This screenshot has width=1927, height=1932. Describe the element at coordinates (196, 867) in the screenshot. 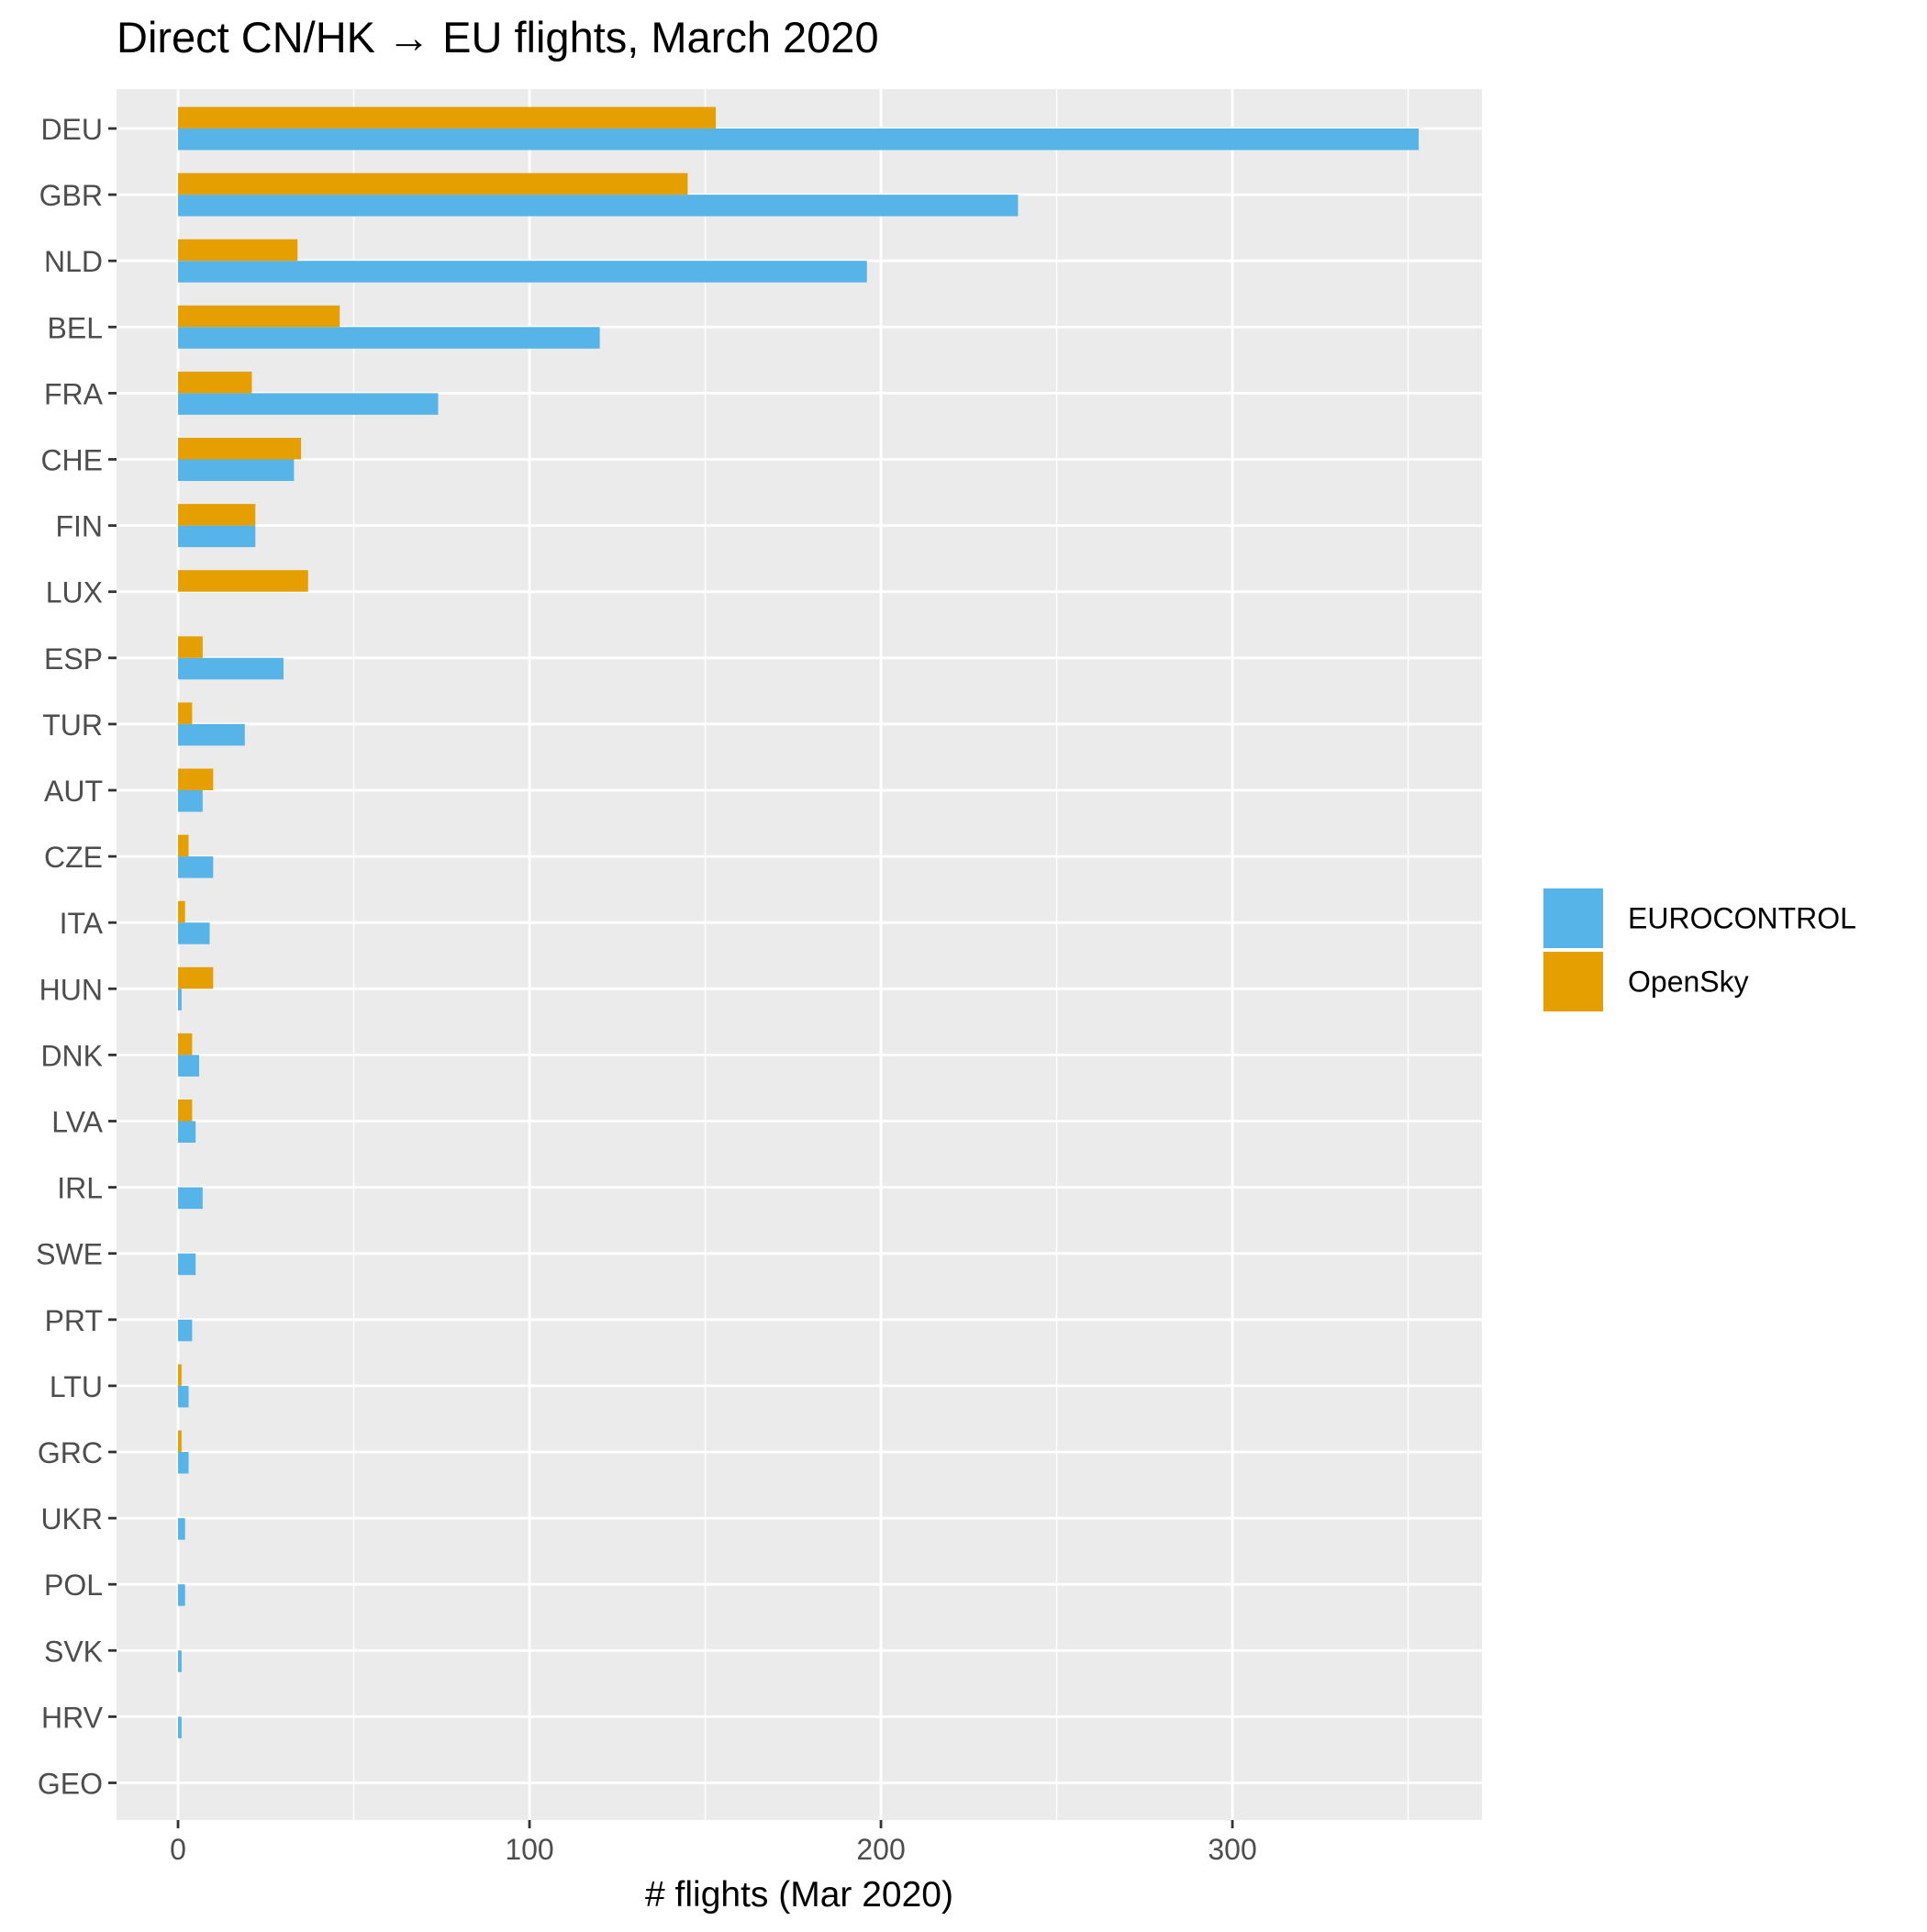

I see `bar-eurocontrol-cze` at that location.